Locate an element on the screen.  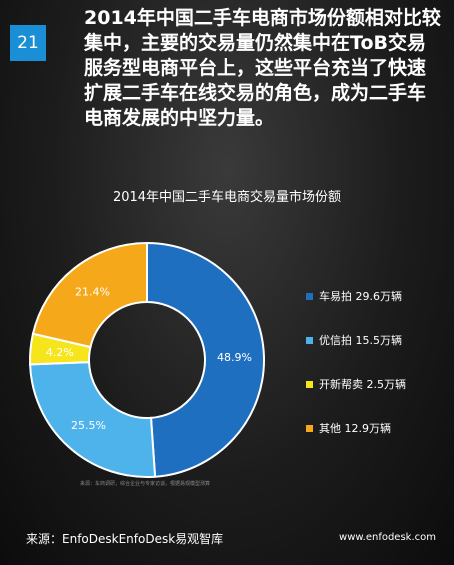
website-text: www.enfodesk.com is located at coordinates (387, 537).